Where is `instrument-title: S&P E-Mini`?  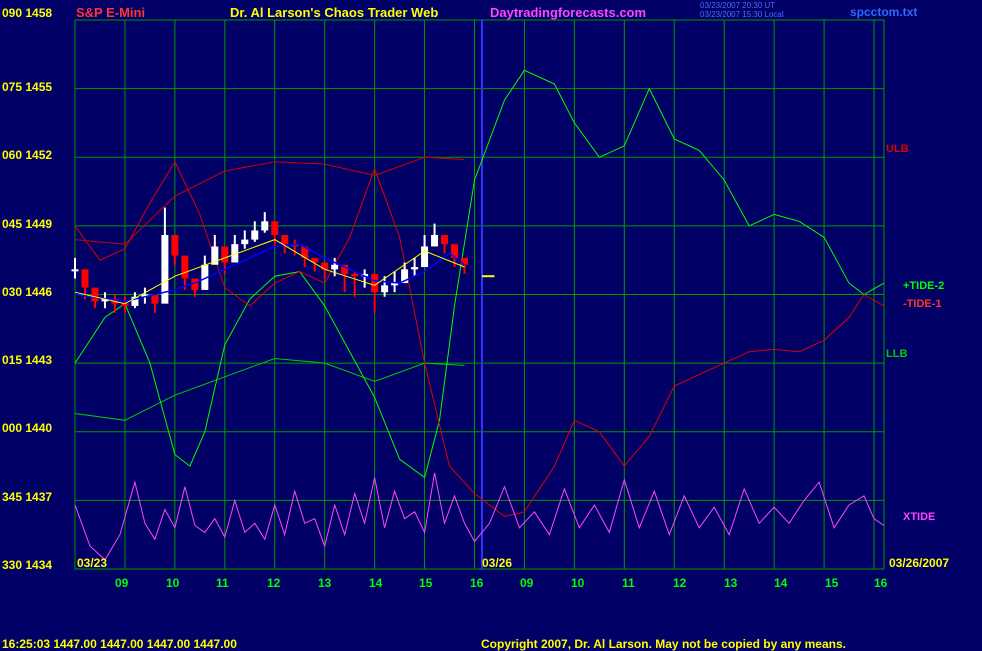 instrument-title: S&P E-Mini is located at coordinates (111, 12).